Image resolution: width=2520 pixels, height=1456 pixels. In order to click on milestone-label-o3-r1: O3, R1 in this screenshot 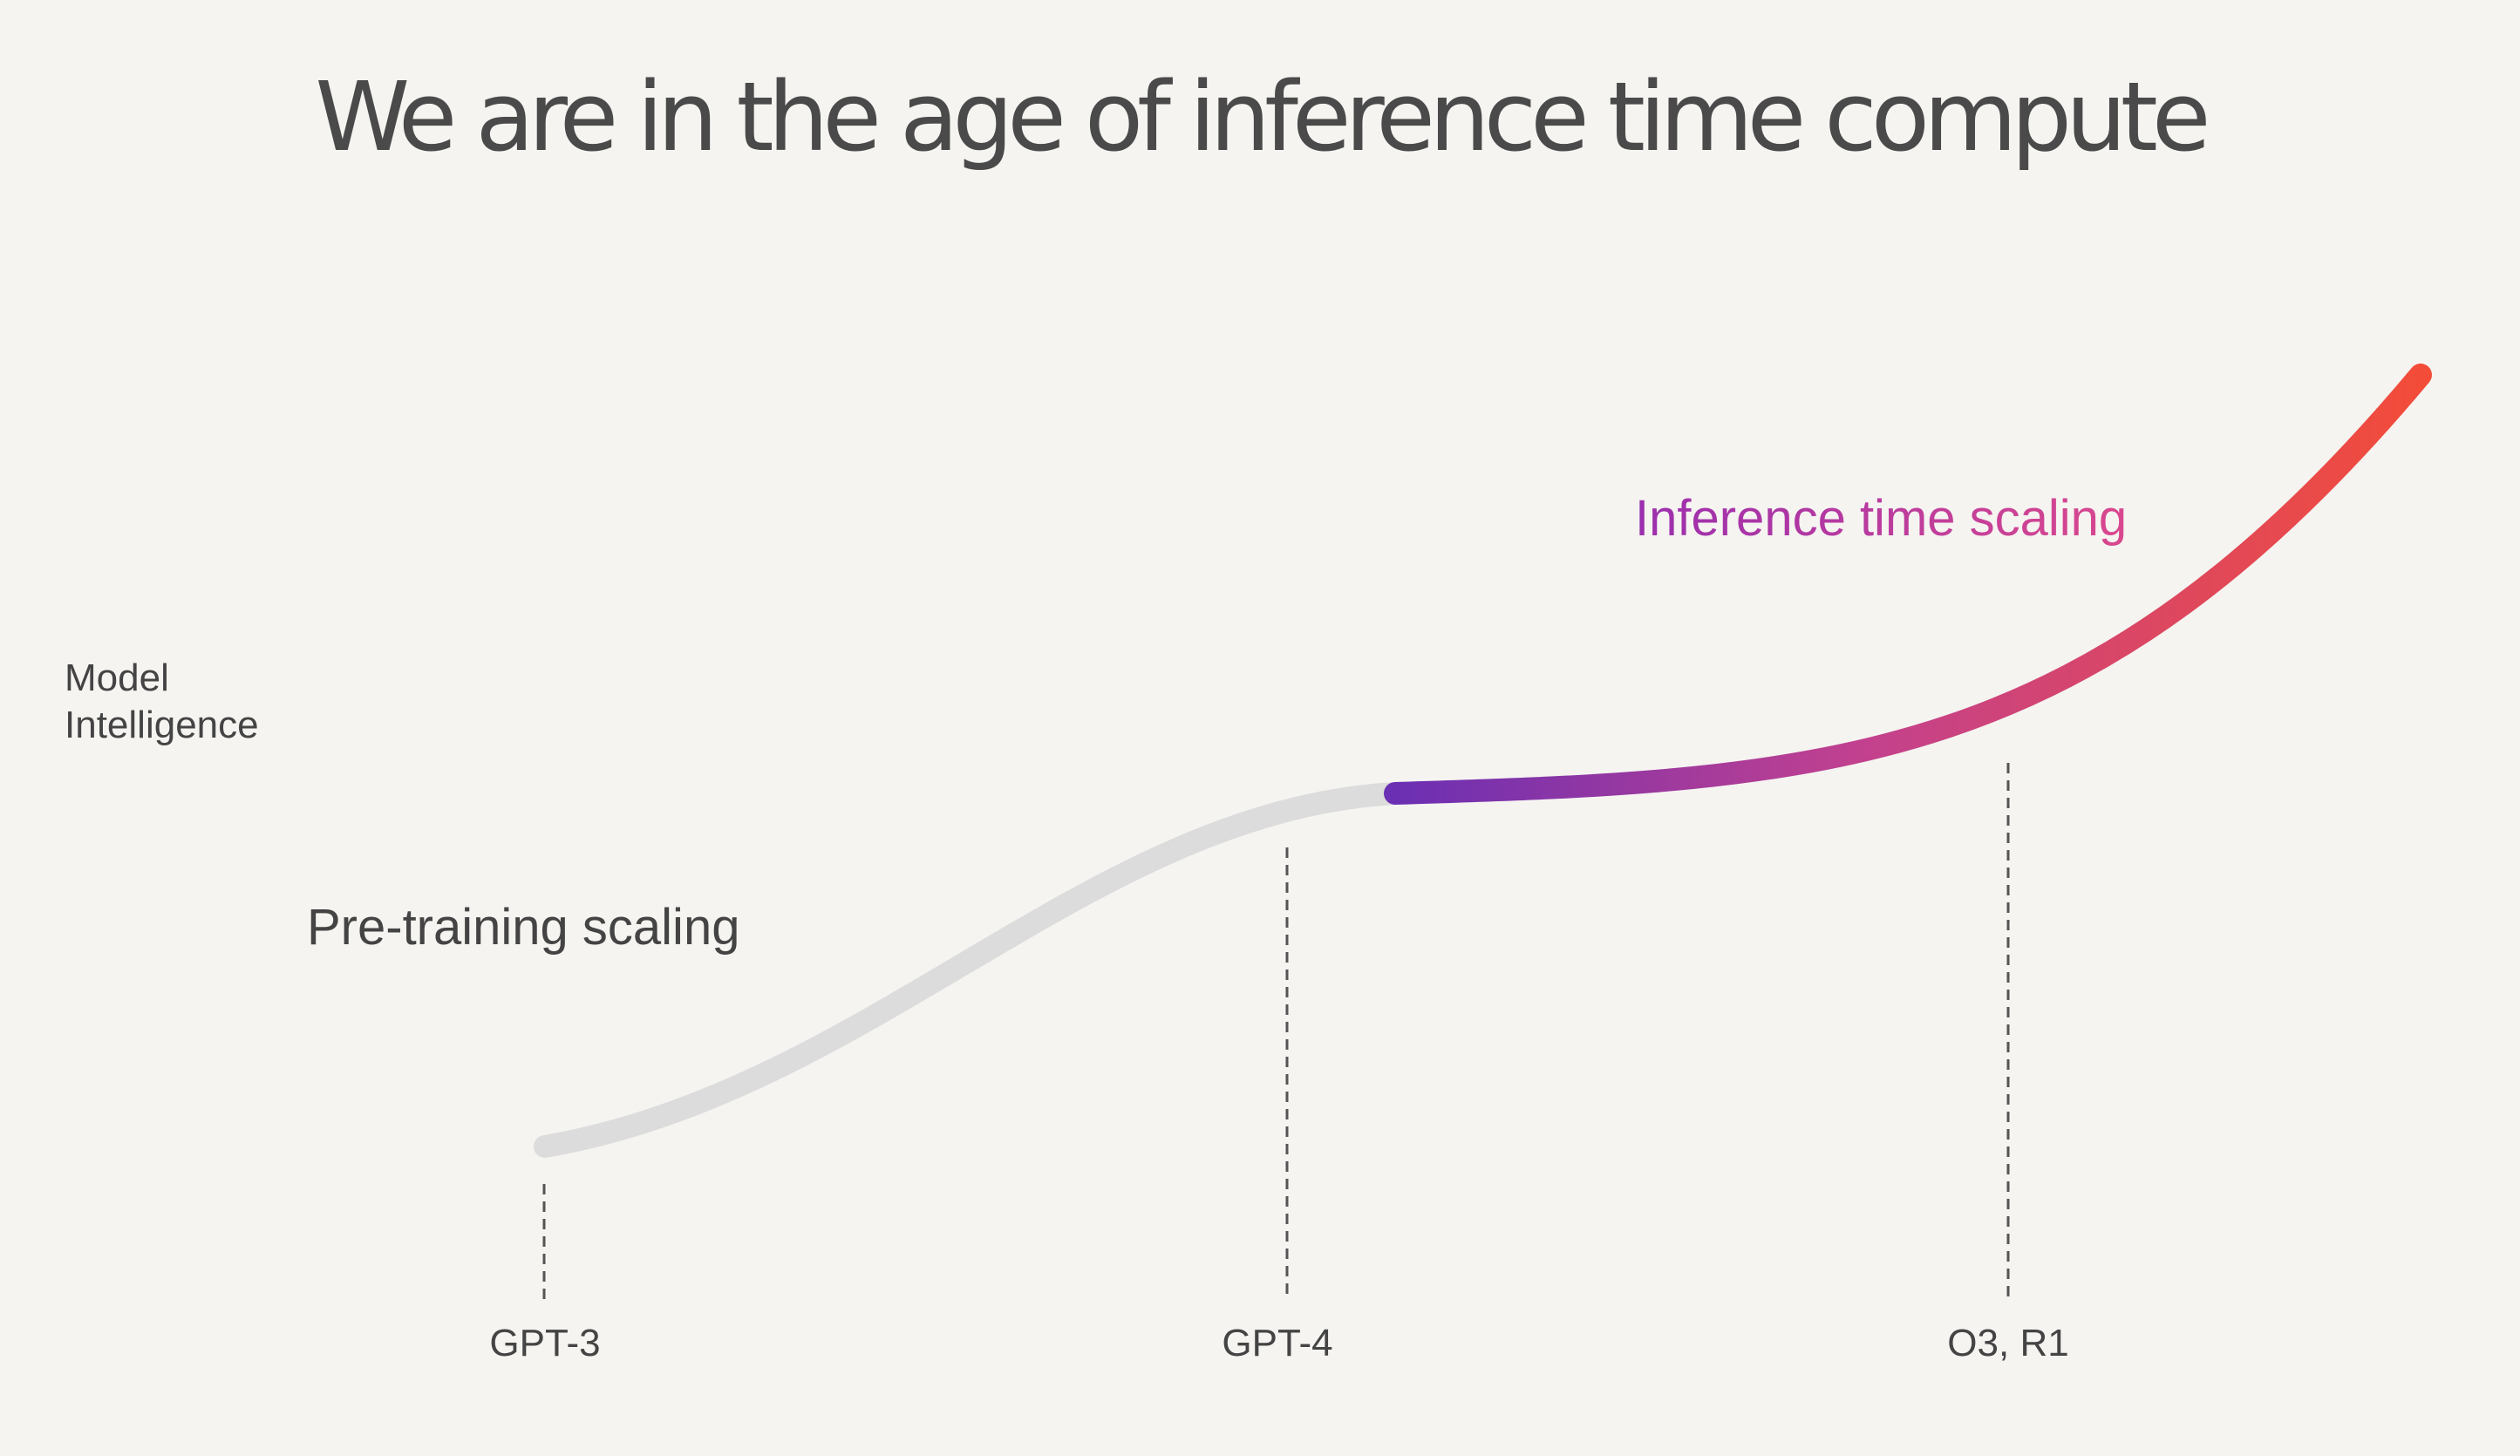, I will do `click(2007, 1343)`.